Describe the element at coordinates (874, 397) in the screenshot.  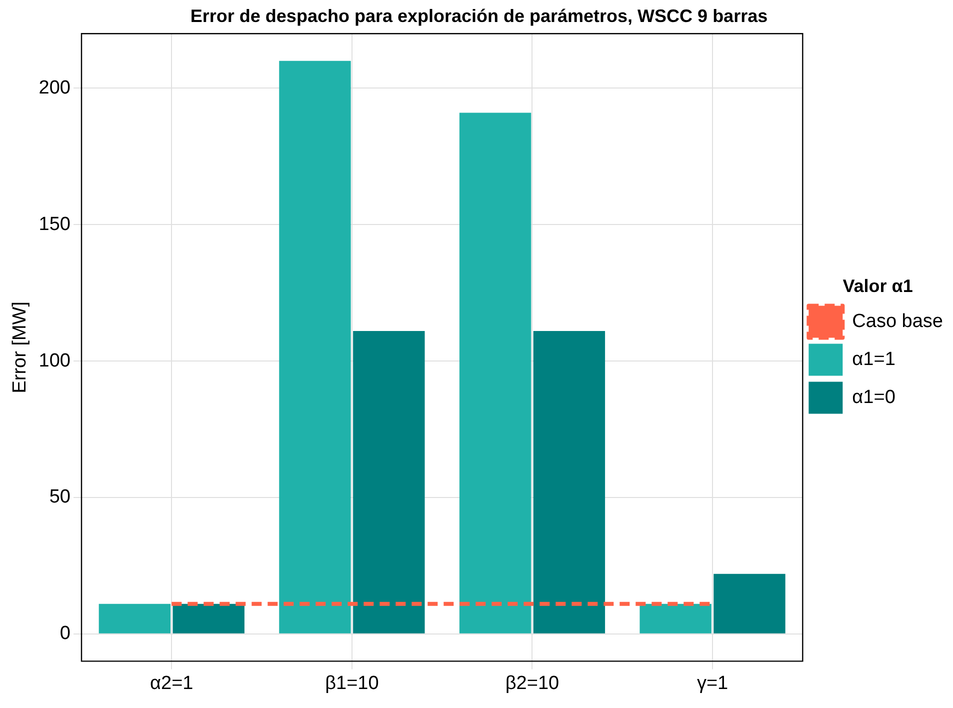
I see `legend-label: α1=0` at that location.